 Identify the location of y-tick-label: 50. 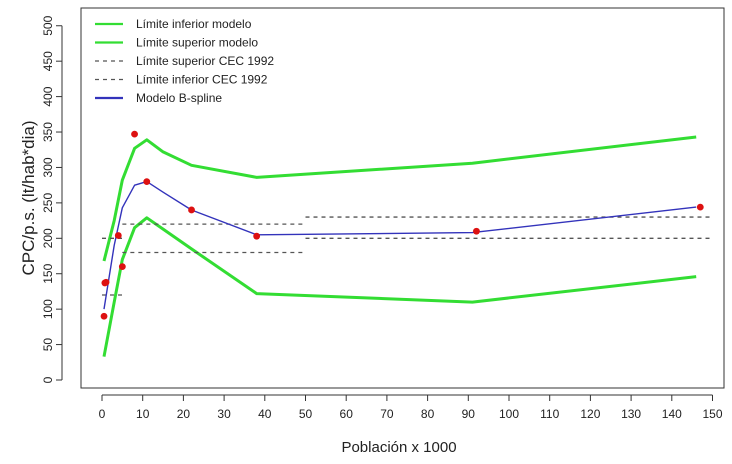
(48, 345).